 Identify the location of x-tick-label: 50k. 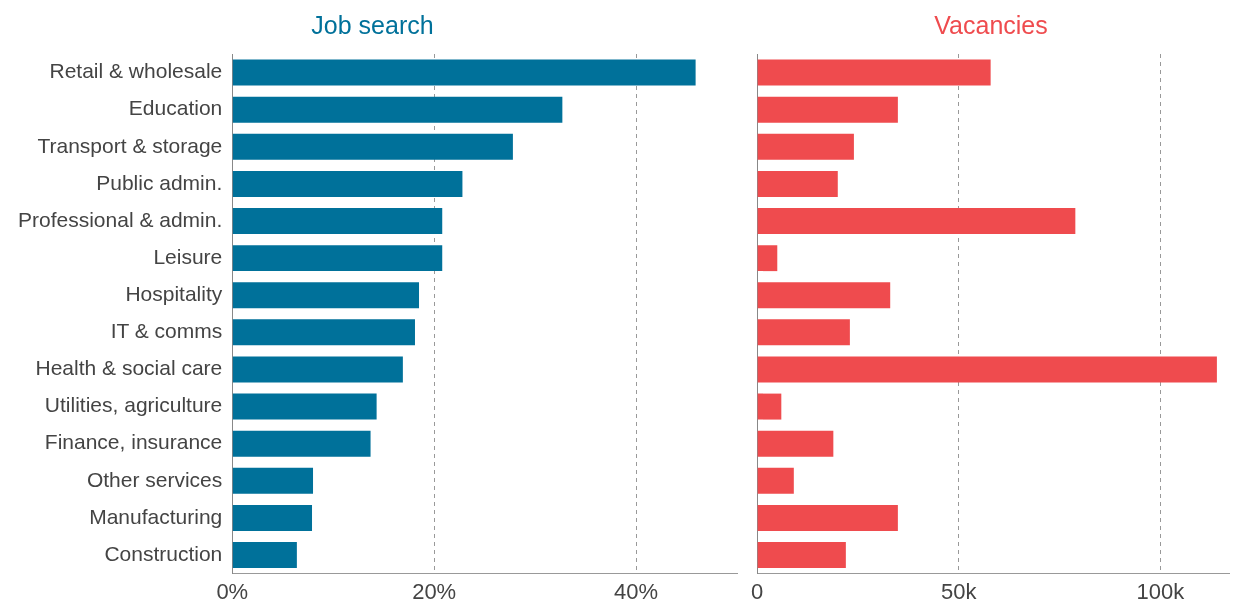
(959, 591).